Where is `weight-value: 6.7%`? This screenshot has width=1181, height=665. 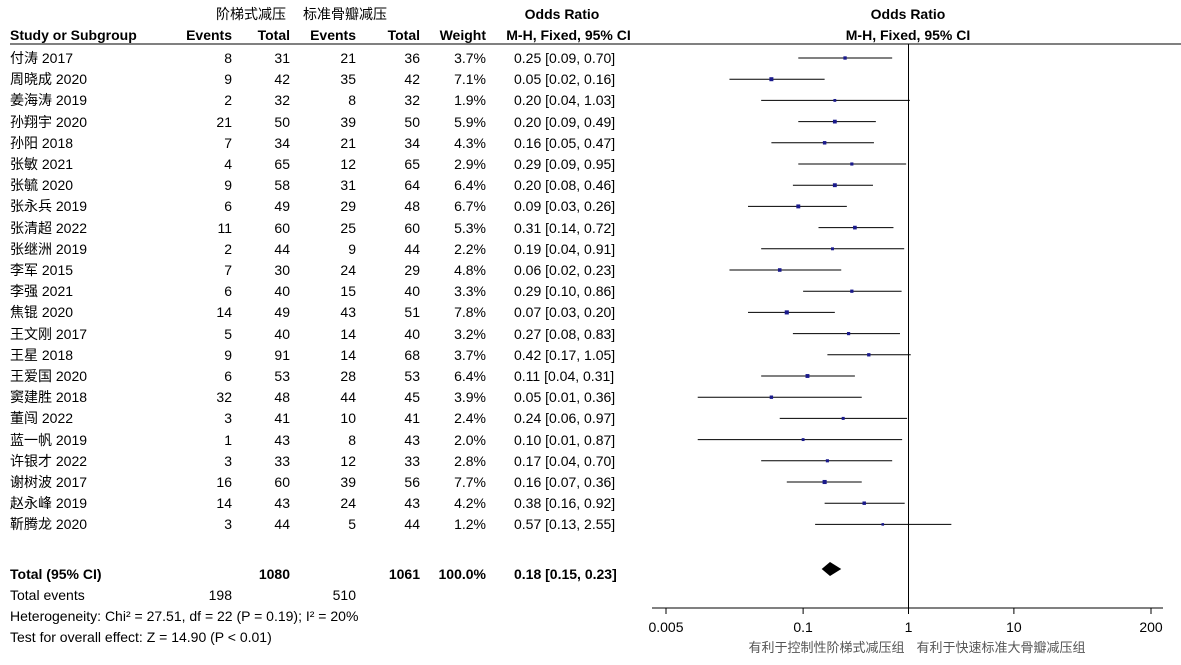
weight-value: 6.7% is located at coordinates (470, 206).